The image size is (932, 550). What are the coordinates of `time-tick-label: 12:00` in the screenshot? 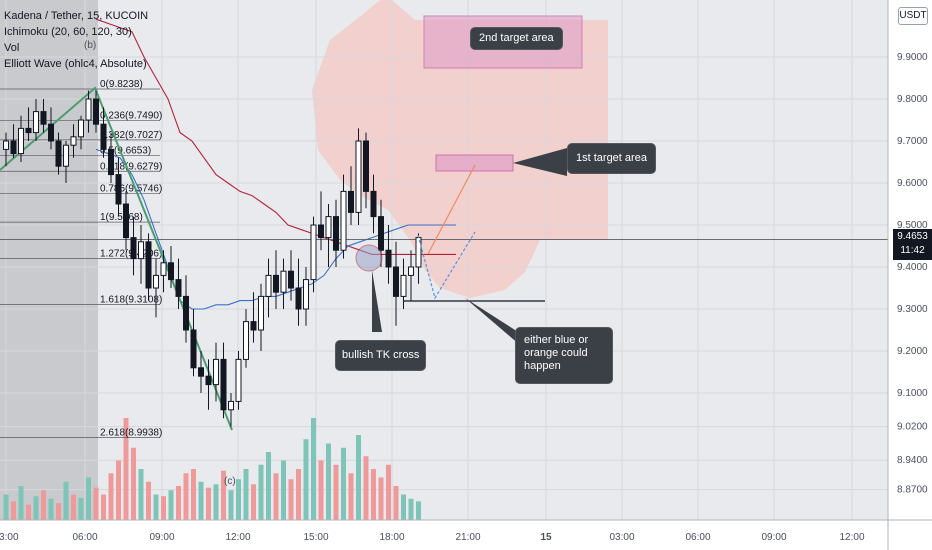 It's located at (237, 537).